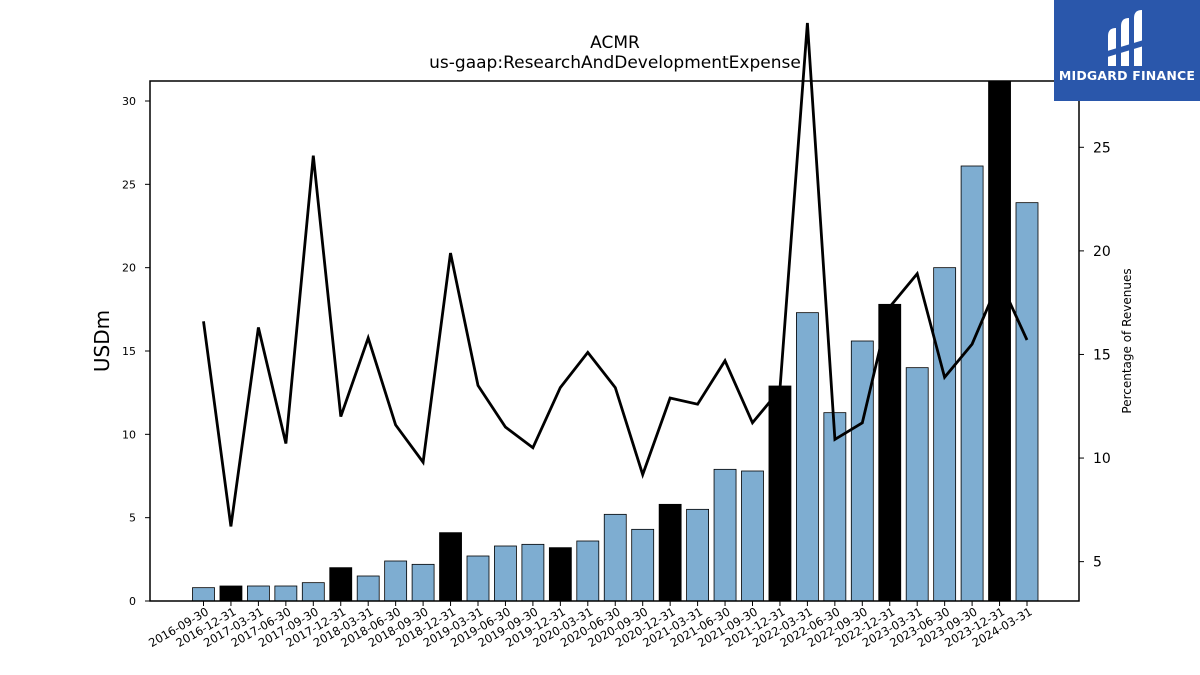 The width and height of the screenshot is (1200, 675). What do you see at coordinates (1102, 459) in the screenshot?
I see `right-tick-label: 10` at bounding box center [1102, 459].